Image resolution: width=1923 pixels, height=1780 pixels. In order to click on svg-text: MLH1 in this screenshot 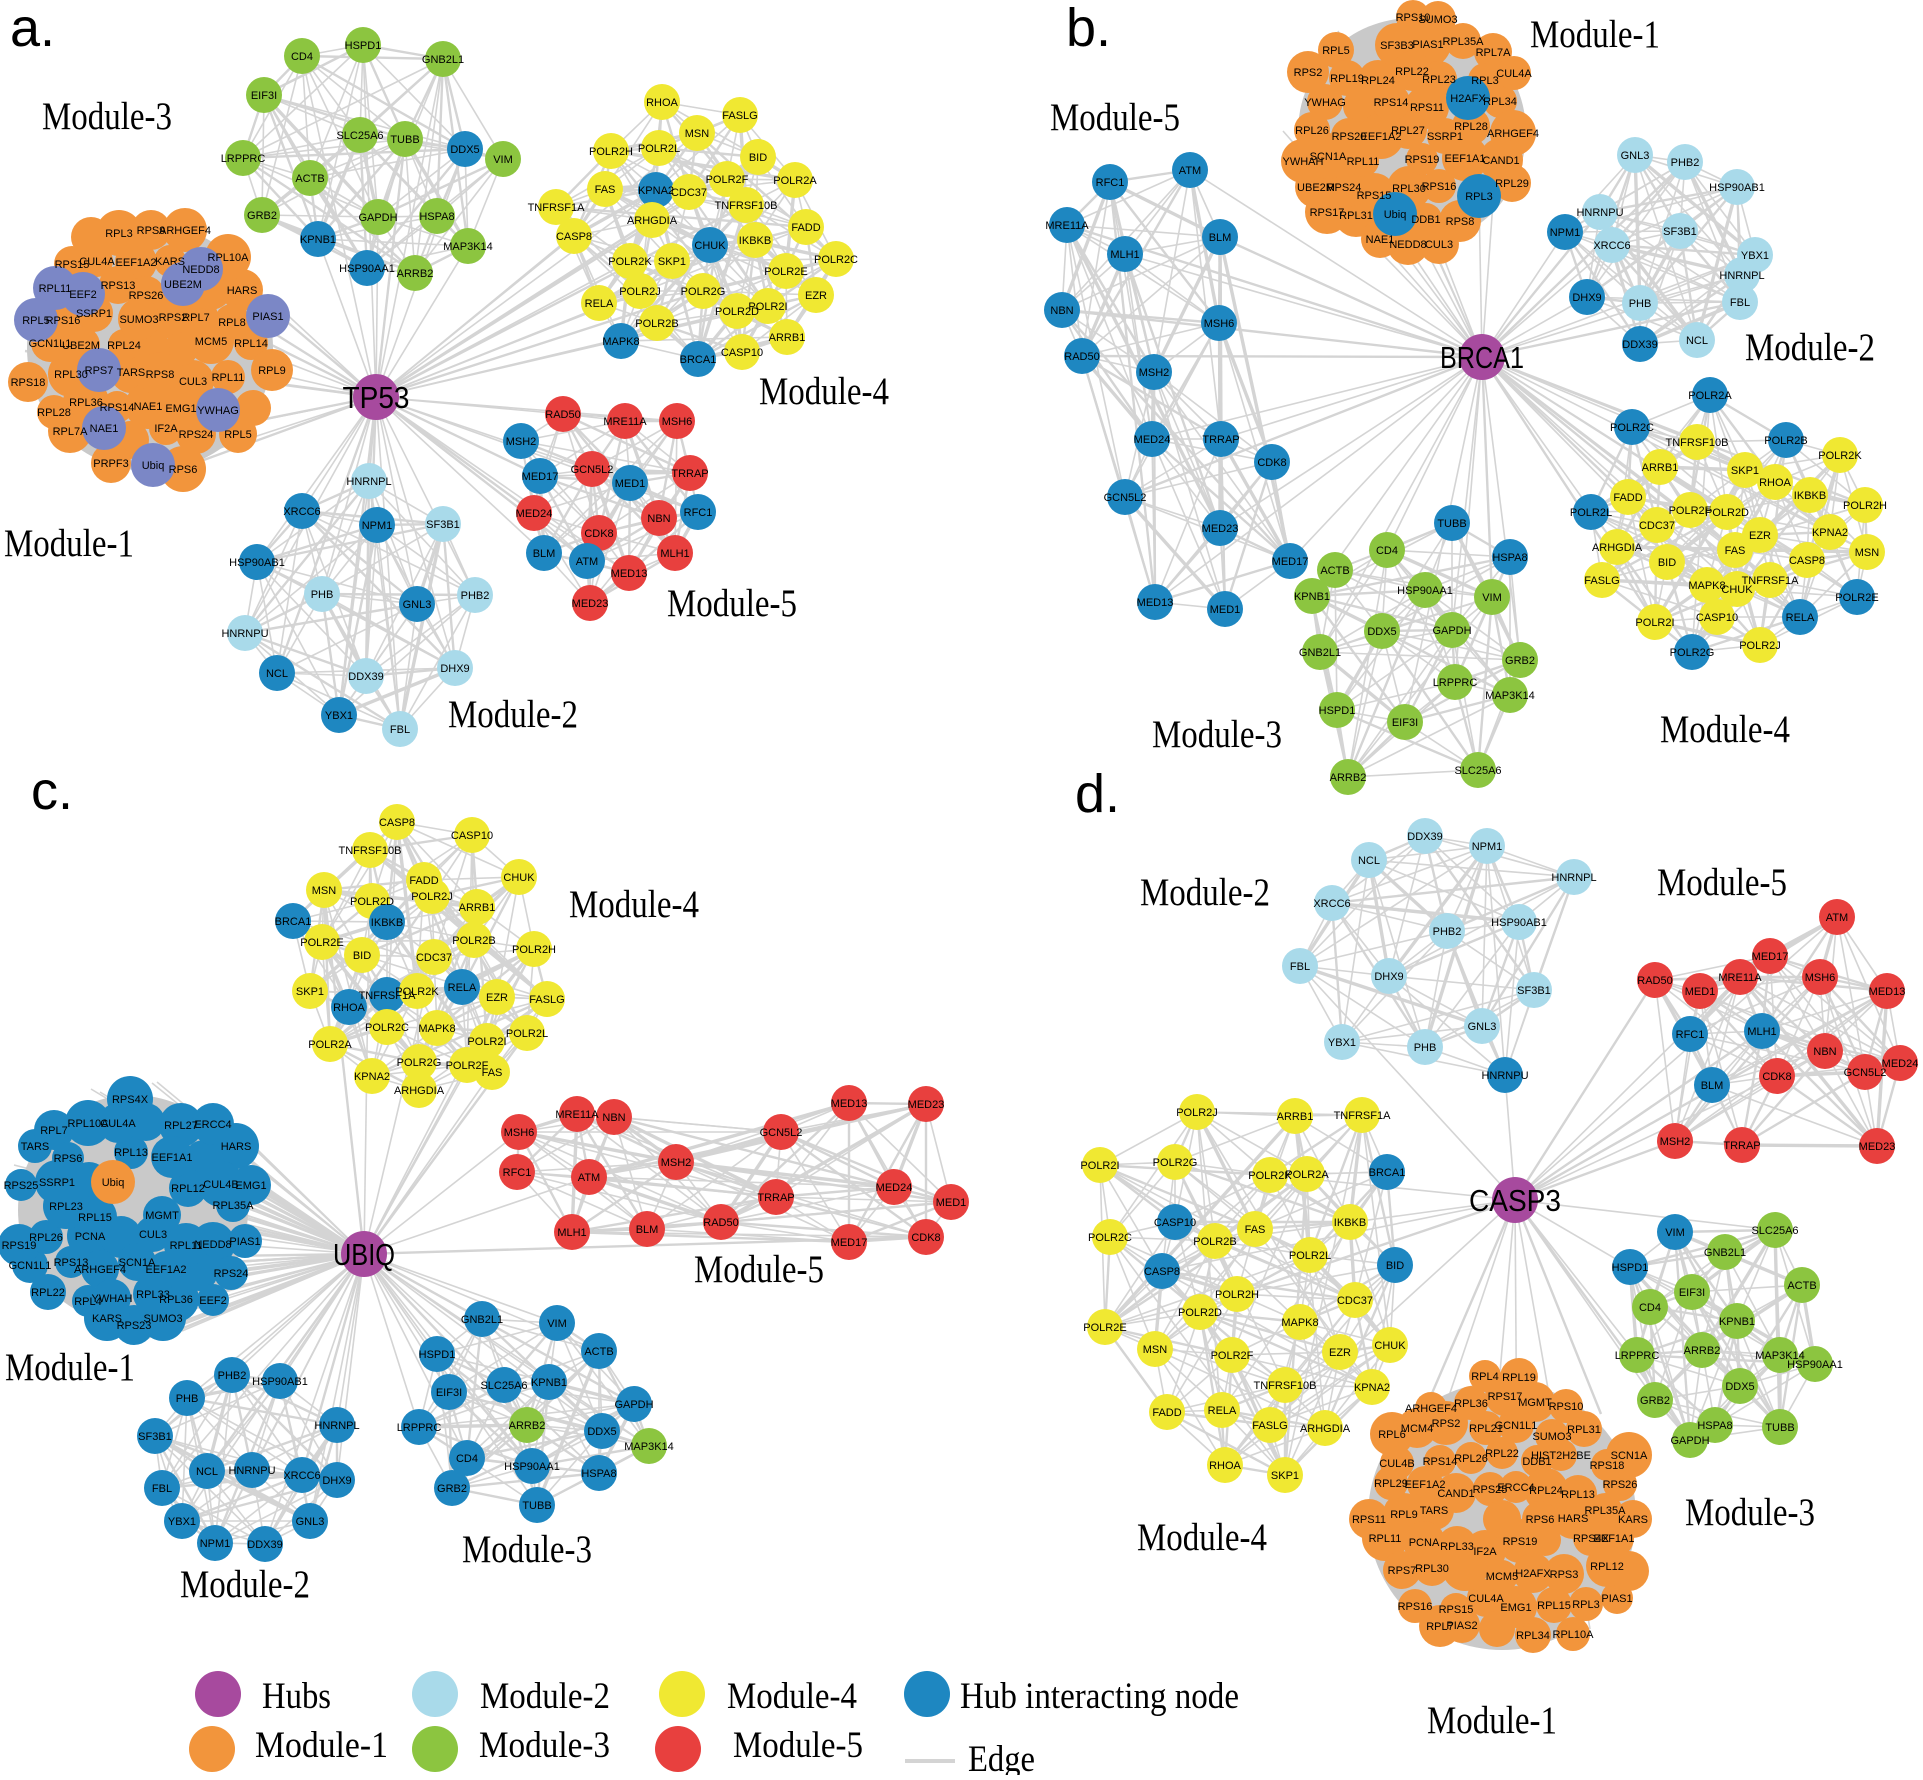, I will do `click(1124, 255)`.